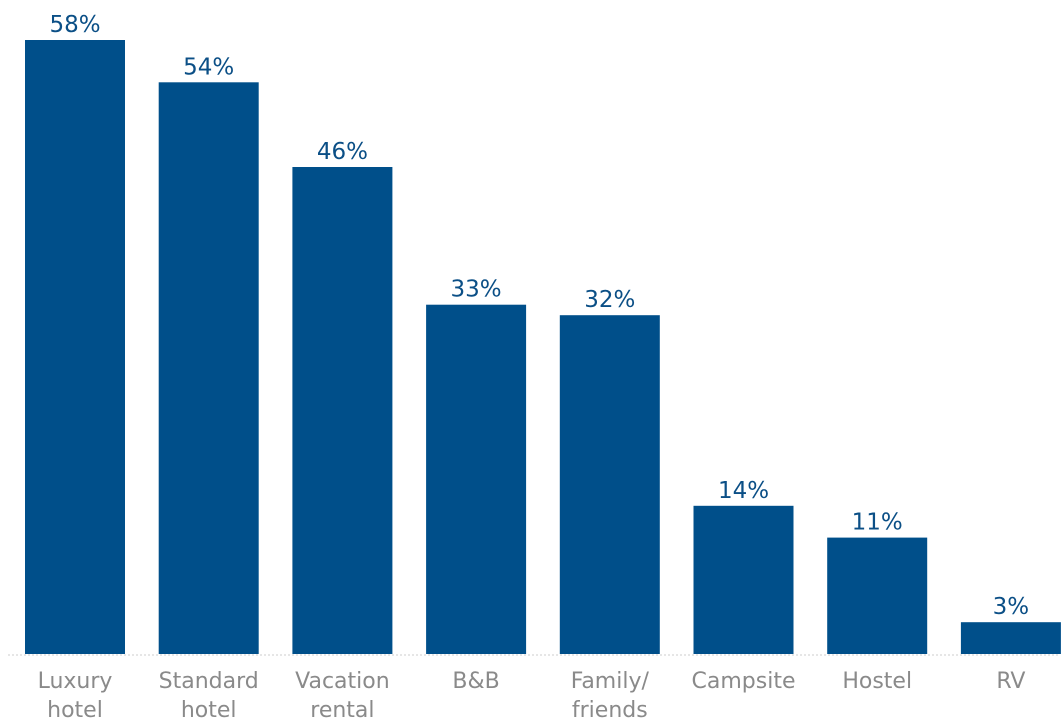  Describe the element at coordinates (342, 695) in the screenshot. I see `x-tick-label: Vacation rental` at that location.